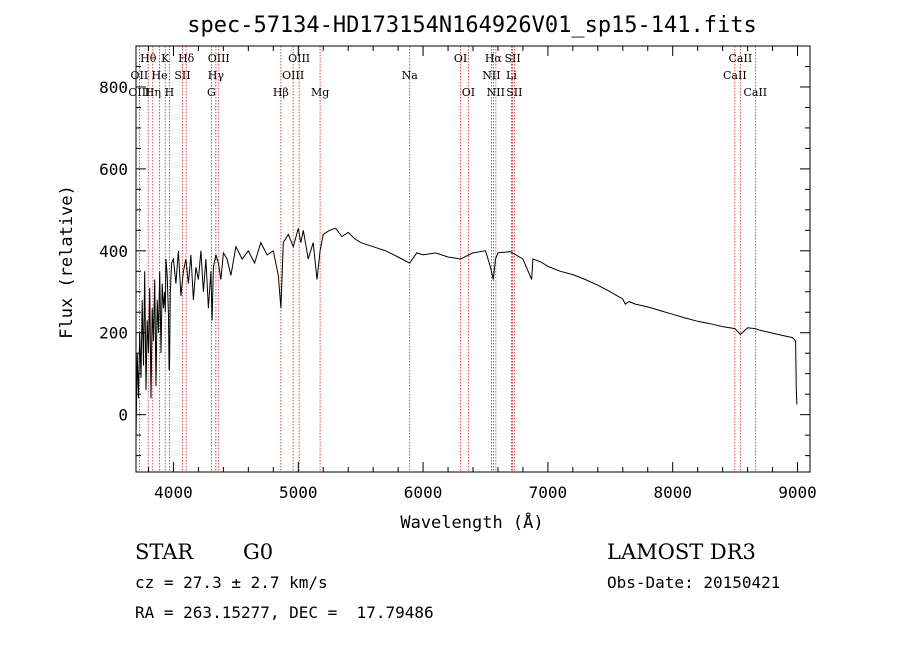  I want to click on survey-name: LAMOST DR3, so click(681, 552).